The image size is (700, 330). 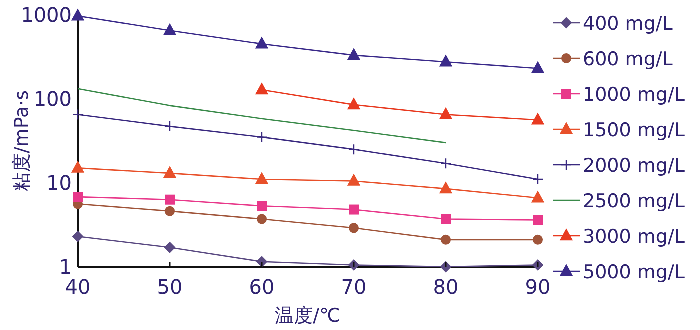 What do you see at coordinates (262, 287) in the screenshot?
I see `x-tick-label: 60` at bounding box center [262, 287].